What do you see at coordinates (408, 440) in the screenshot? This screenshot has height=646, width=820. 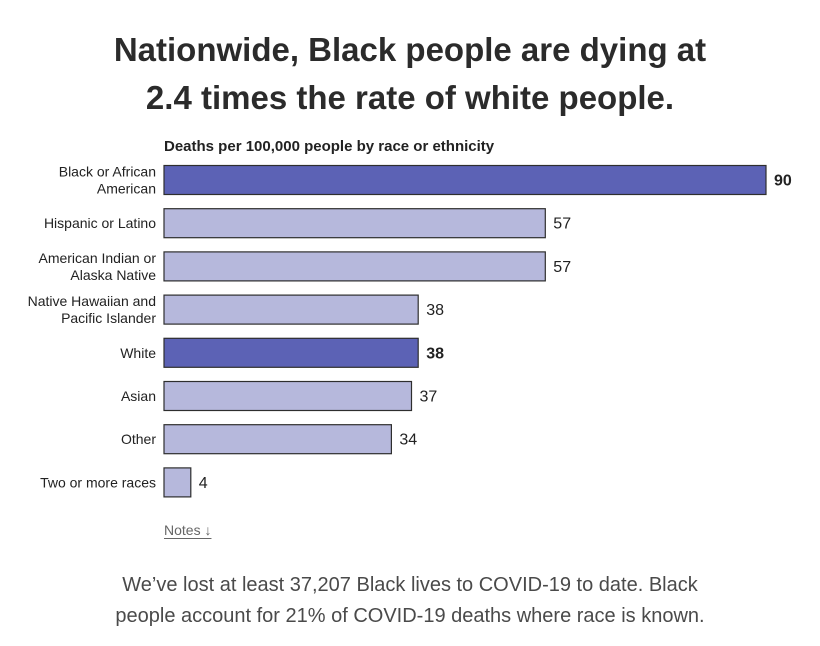 I see `value-label-6: 34` at bounding box center [408, 440].